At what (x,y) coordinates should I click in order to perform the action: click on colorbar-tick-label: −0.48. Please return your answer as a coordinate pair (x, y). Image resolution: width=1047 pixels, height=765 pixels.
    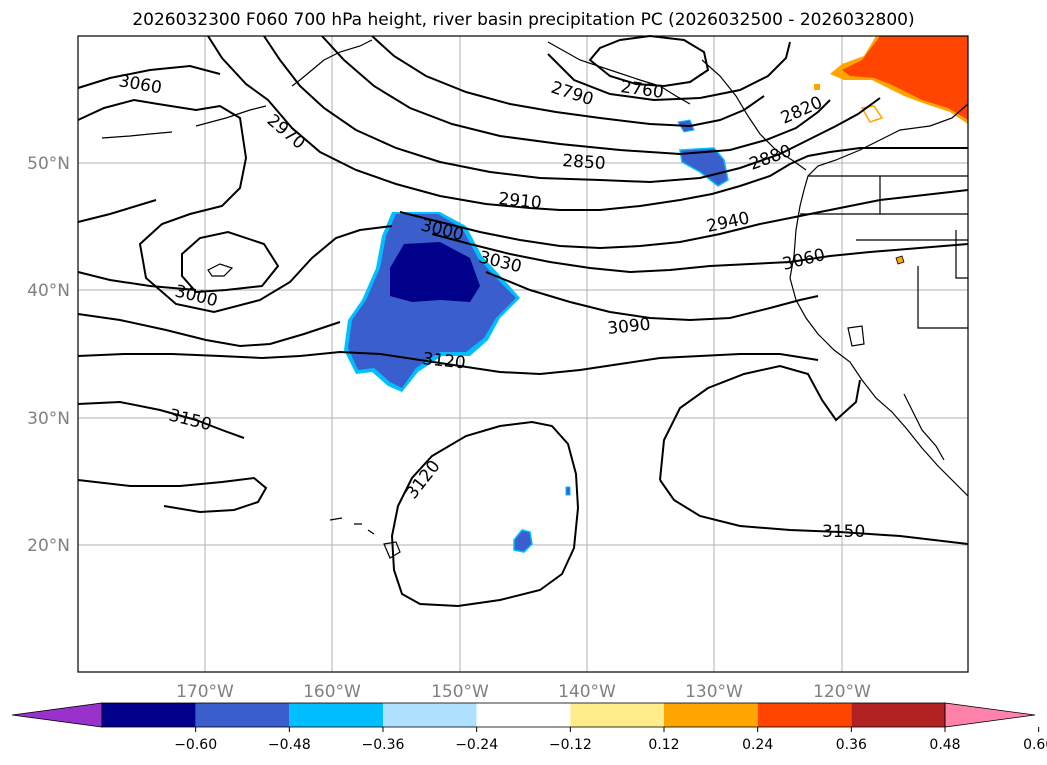
    Looking at the image, I should click on (289, 745).